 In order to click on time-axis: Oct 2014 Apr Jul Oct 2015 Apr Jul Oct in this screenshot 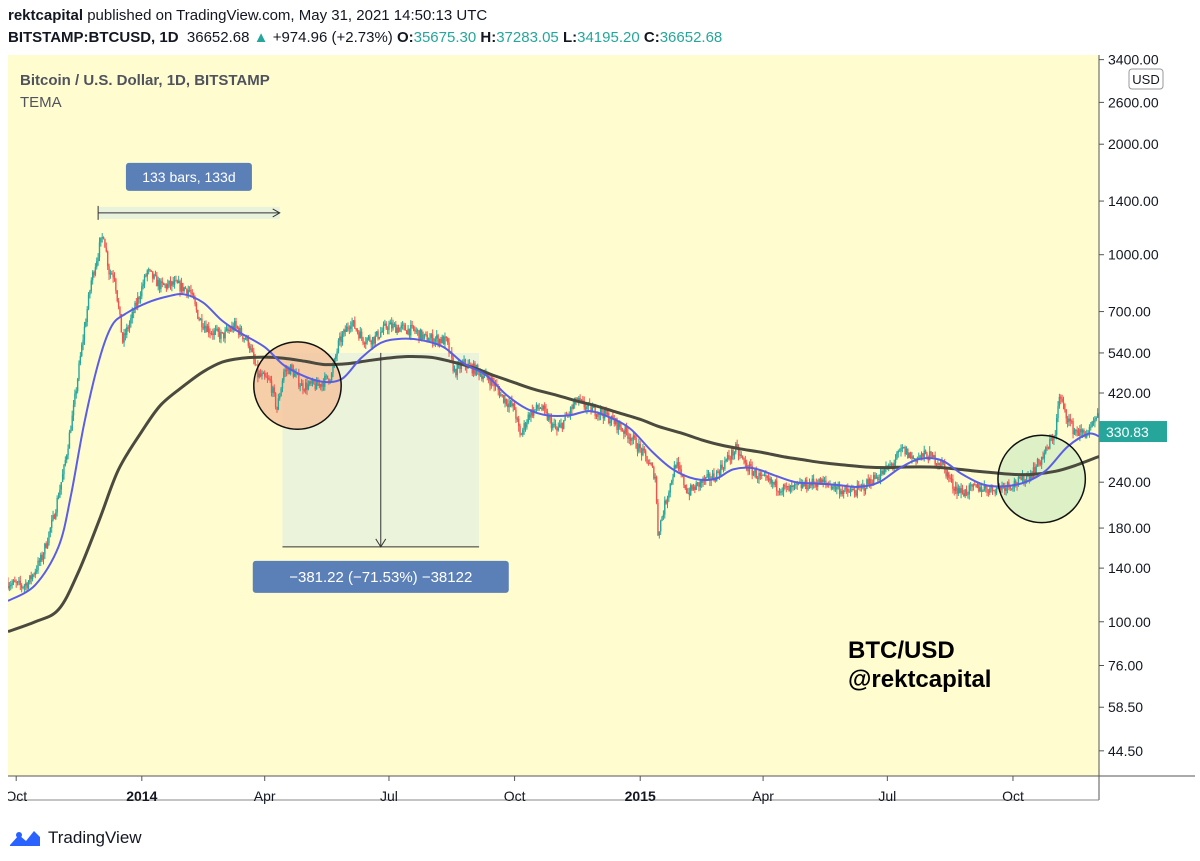, I will do `click(514, 790)`.